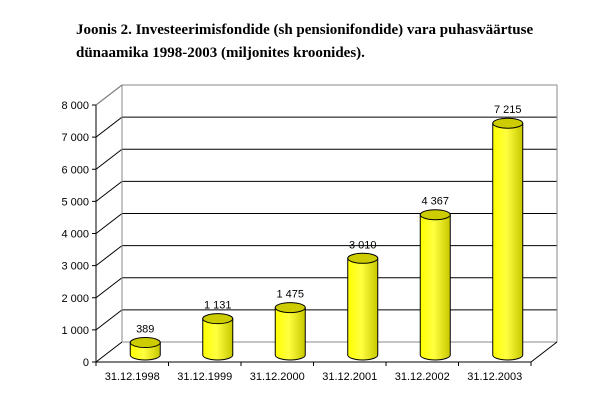  What do you see at coordinates (86, 363) in the screenshot?
I see `y-tick-label: 0` at bounding box center [86, 363].